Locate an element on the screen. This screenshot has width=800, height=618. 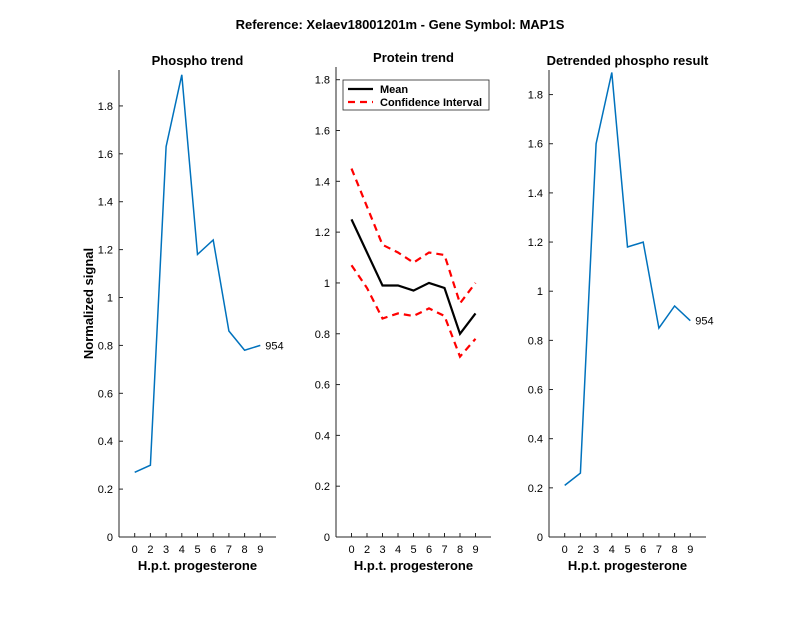
legend-ci-label: Confidence Interval is located at coordinates (431, 103).